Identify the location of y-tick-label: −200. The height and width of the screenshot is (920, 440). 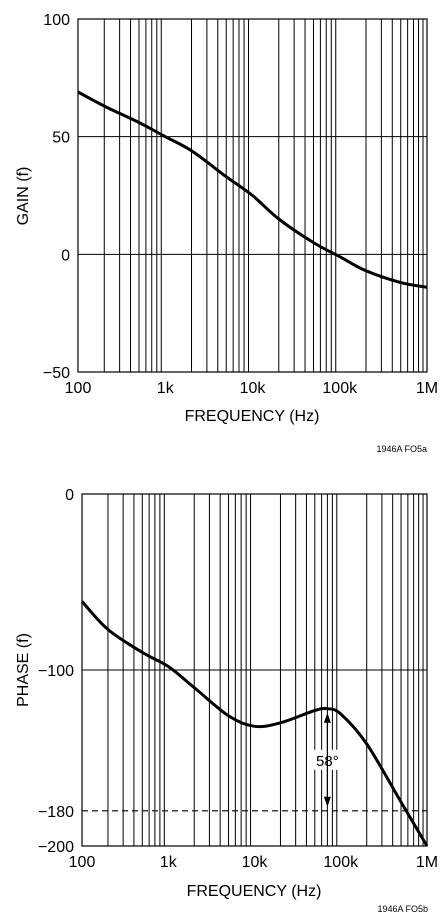
(56, 847).